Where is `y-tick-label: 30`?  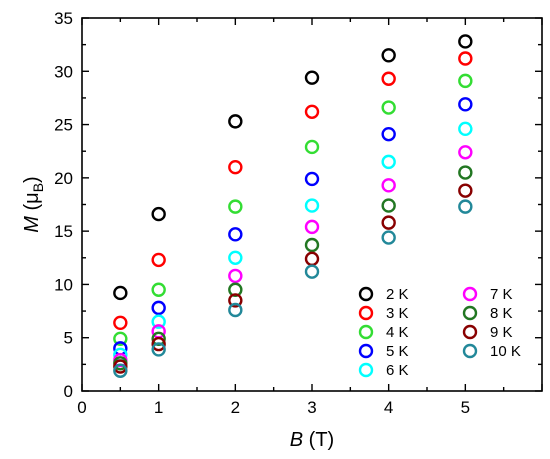
y-tick-label: 30 is located at coordinates (63, 71).